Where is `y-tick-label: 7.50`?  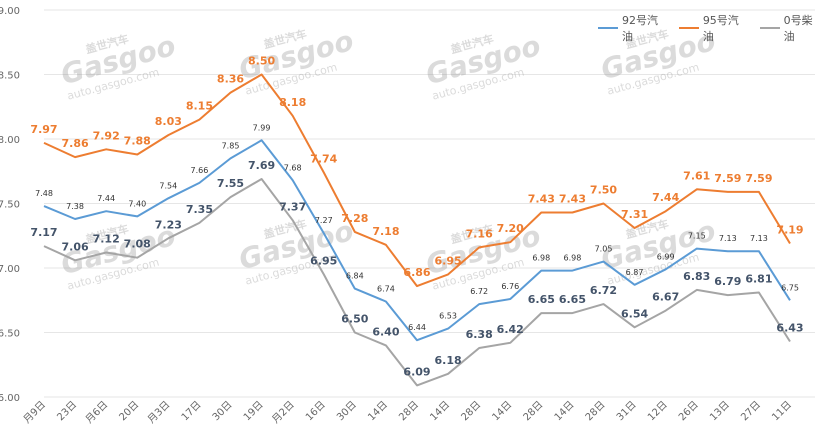 y-tick-label: 7.50 is located at coordinates (10, 205).